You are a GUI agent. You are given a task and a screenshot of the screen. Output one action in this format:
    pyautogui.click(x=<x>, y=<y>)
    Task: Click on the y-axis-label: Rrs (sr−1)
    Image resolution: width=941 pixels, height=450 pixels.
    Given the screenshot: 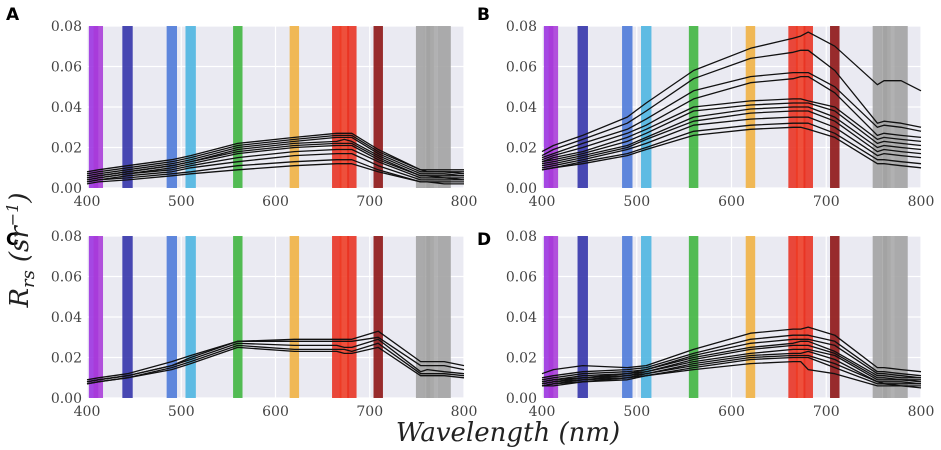 What is the action you would take?
    pyautogui.click(x=21, y=250)
    